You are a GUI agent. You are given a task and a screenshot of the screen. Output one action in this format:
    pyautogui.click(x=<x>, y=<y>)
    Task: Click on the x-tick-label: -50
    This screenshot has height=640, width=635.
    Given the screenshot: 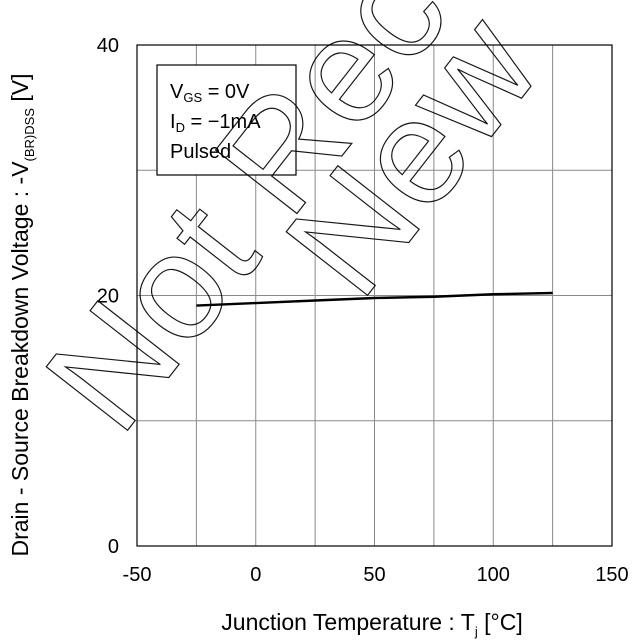 What is the action you would take?
    pyautogui.click(x=137, y=575)
    